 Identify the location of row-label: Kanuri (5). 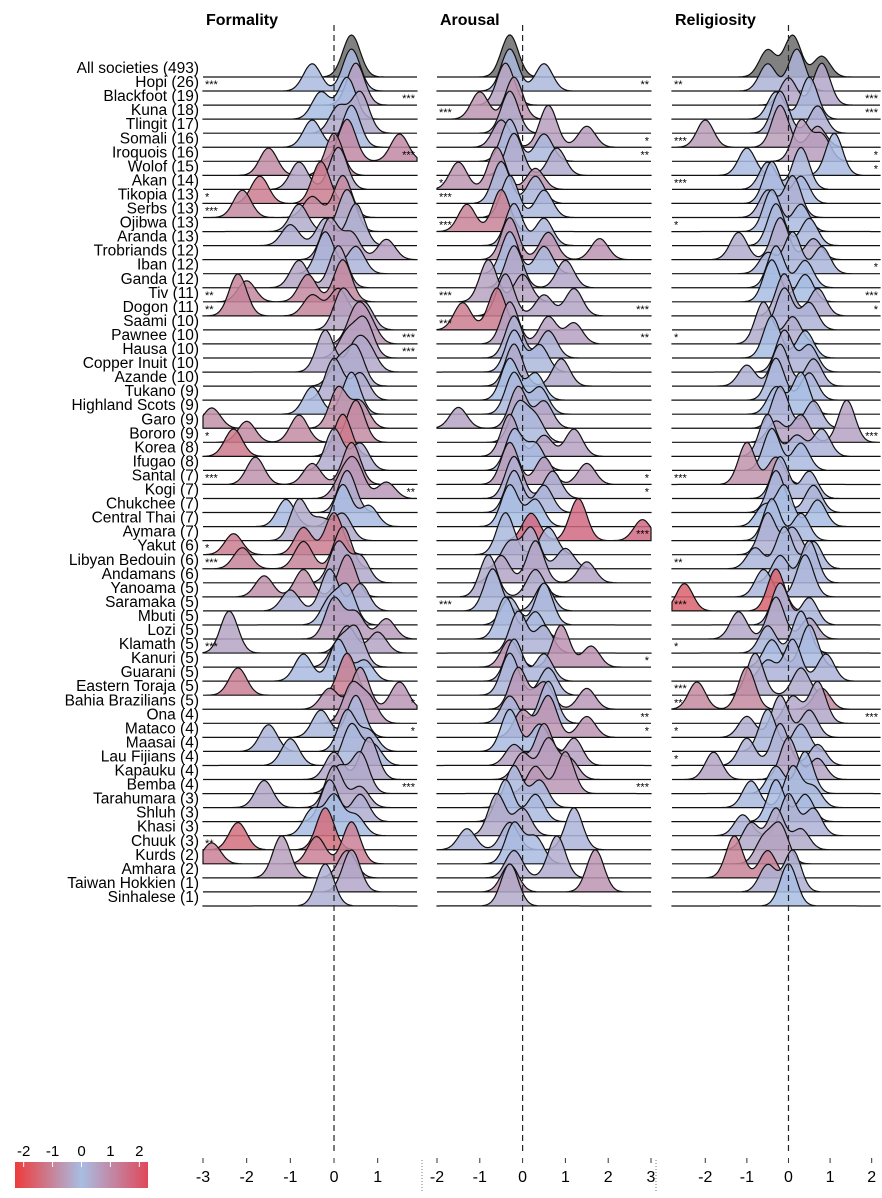
(165, 658).